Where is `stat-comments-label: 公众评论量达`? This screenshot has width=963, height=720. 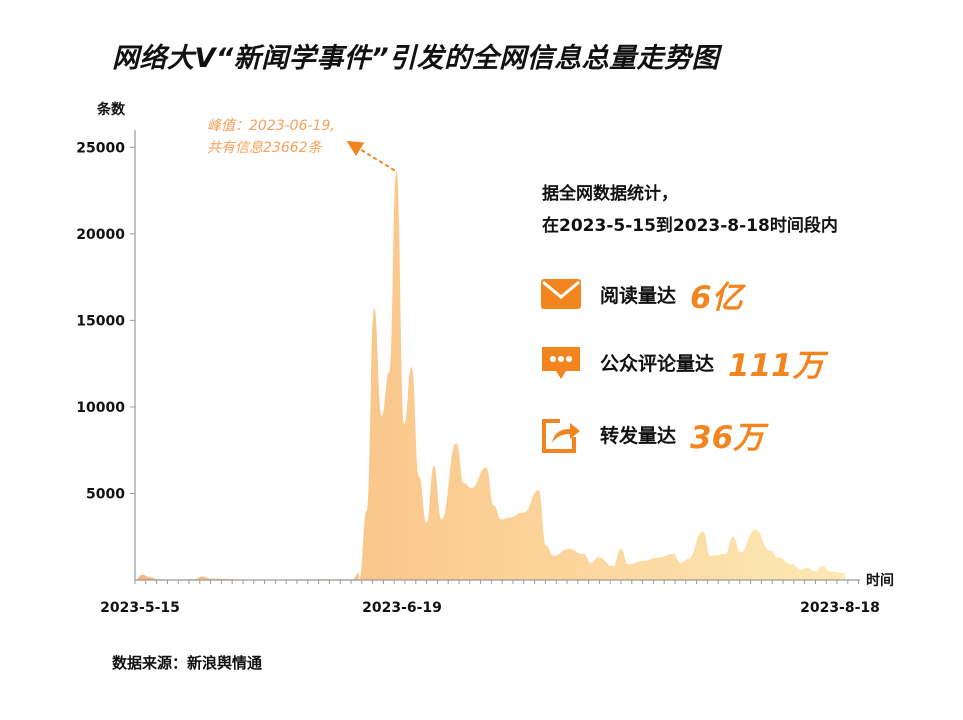
stat-comments-label: 公众评论量达 is located at coordinates (657, 364).